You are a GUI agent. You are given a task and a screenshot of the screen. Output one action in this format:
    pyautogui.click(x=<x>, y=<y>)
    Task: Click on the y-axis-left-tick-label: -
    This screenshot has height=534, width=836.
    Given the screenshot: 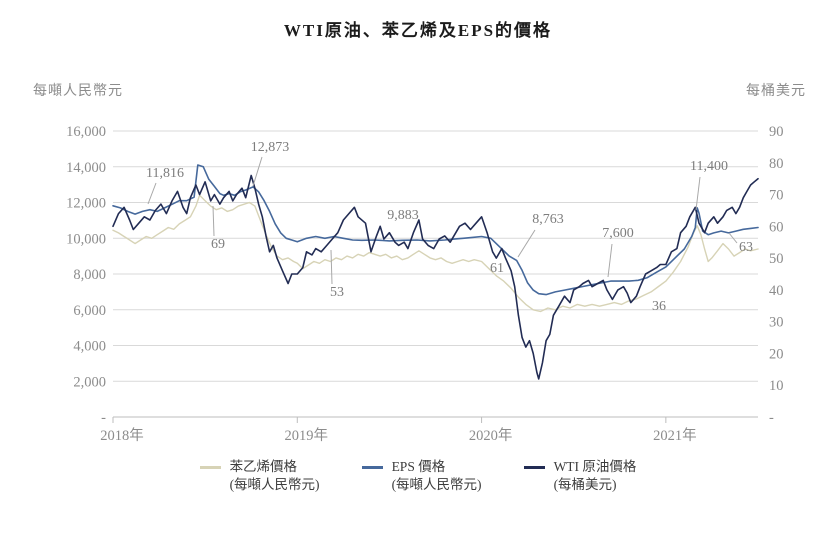 What is the action you would take?
    pyautogui.click(x=103, y=418)
    